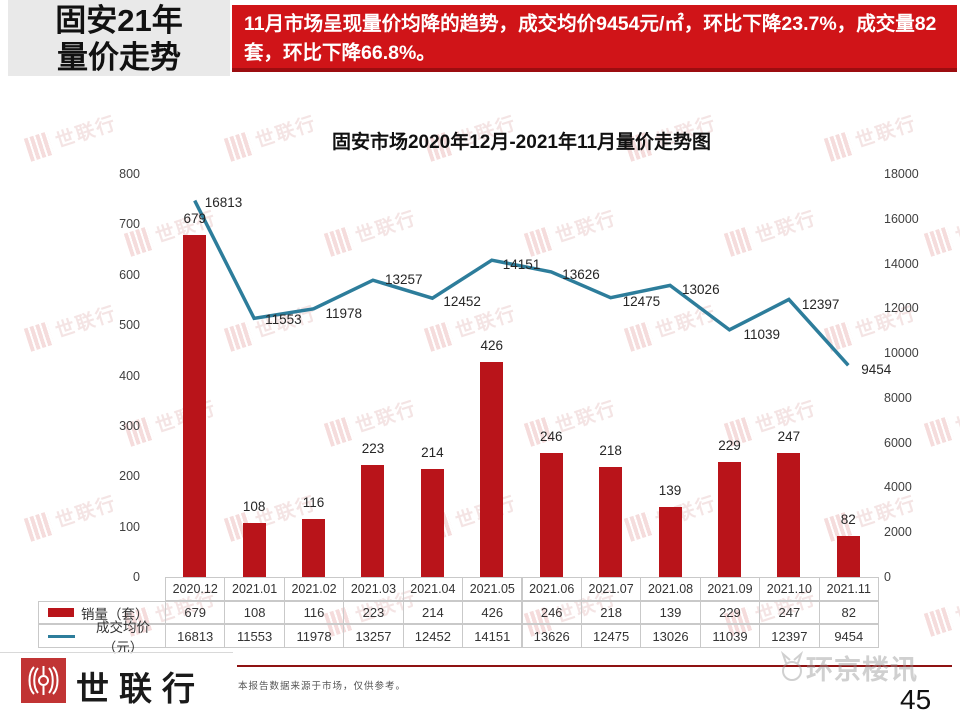 Image resolution: width=960 pixels, height=720 pixels. What do you see at coordinates (254, 589) in the screenshot?
I see `table-month-header: 2021.01` at bounding box center [254, 589].